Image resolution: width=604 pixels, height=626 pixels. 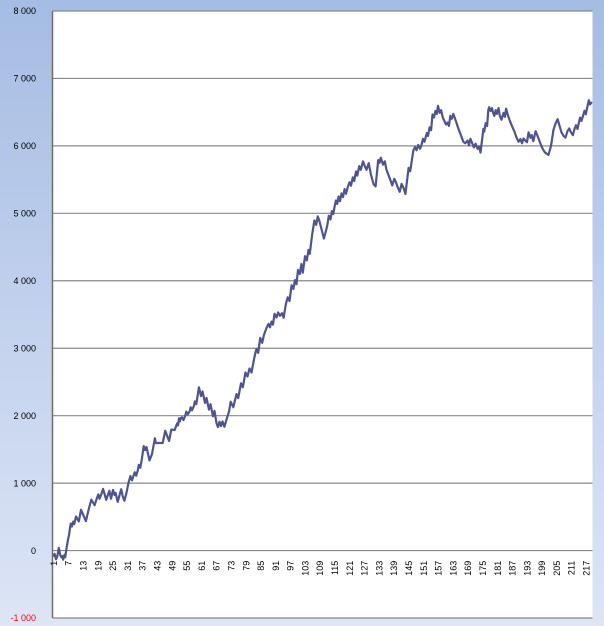 I want to click on svg-text: 97, so click(x=291, y=566).